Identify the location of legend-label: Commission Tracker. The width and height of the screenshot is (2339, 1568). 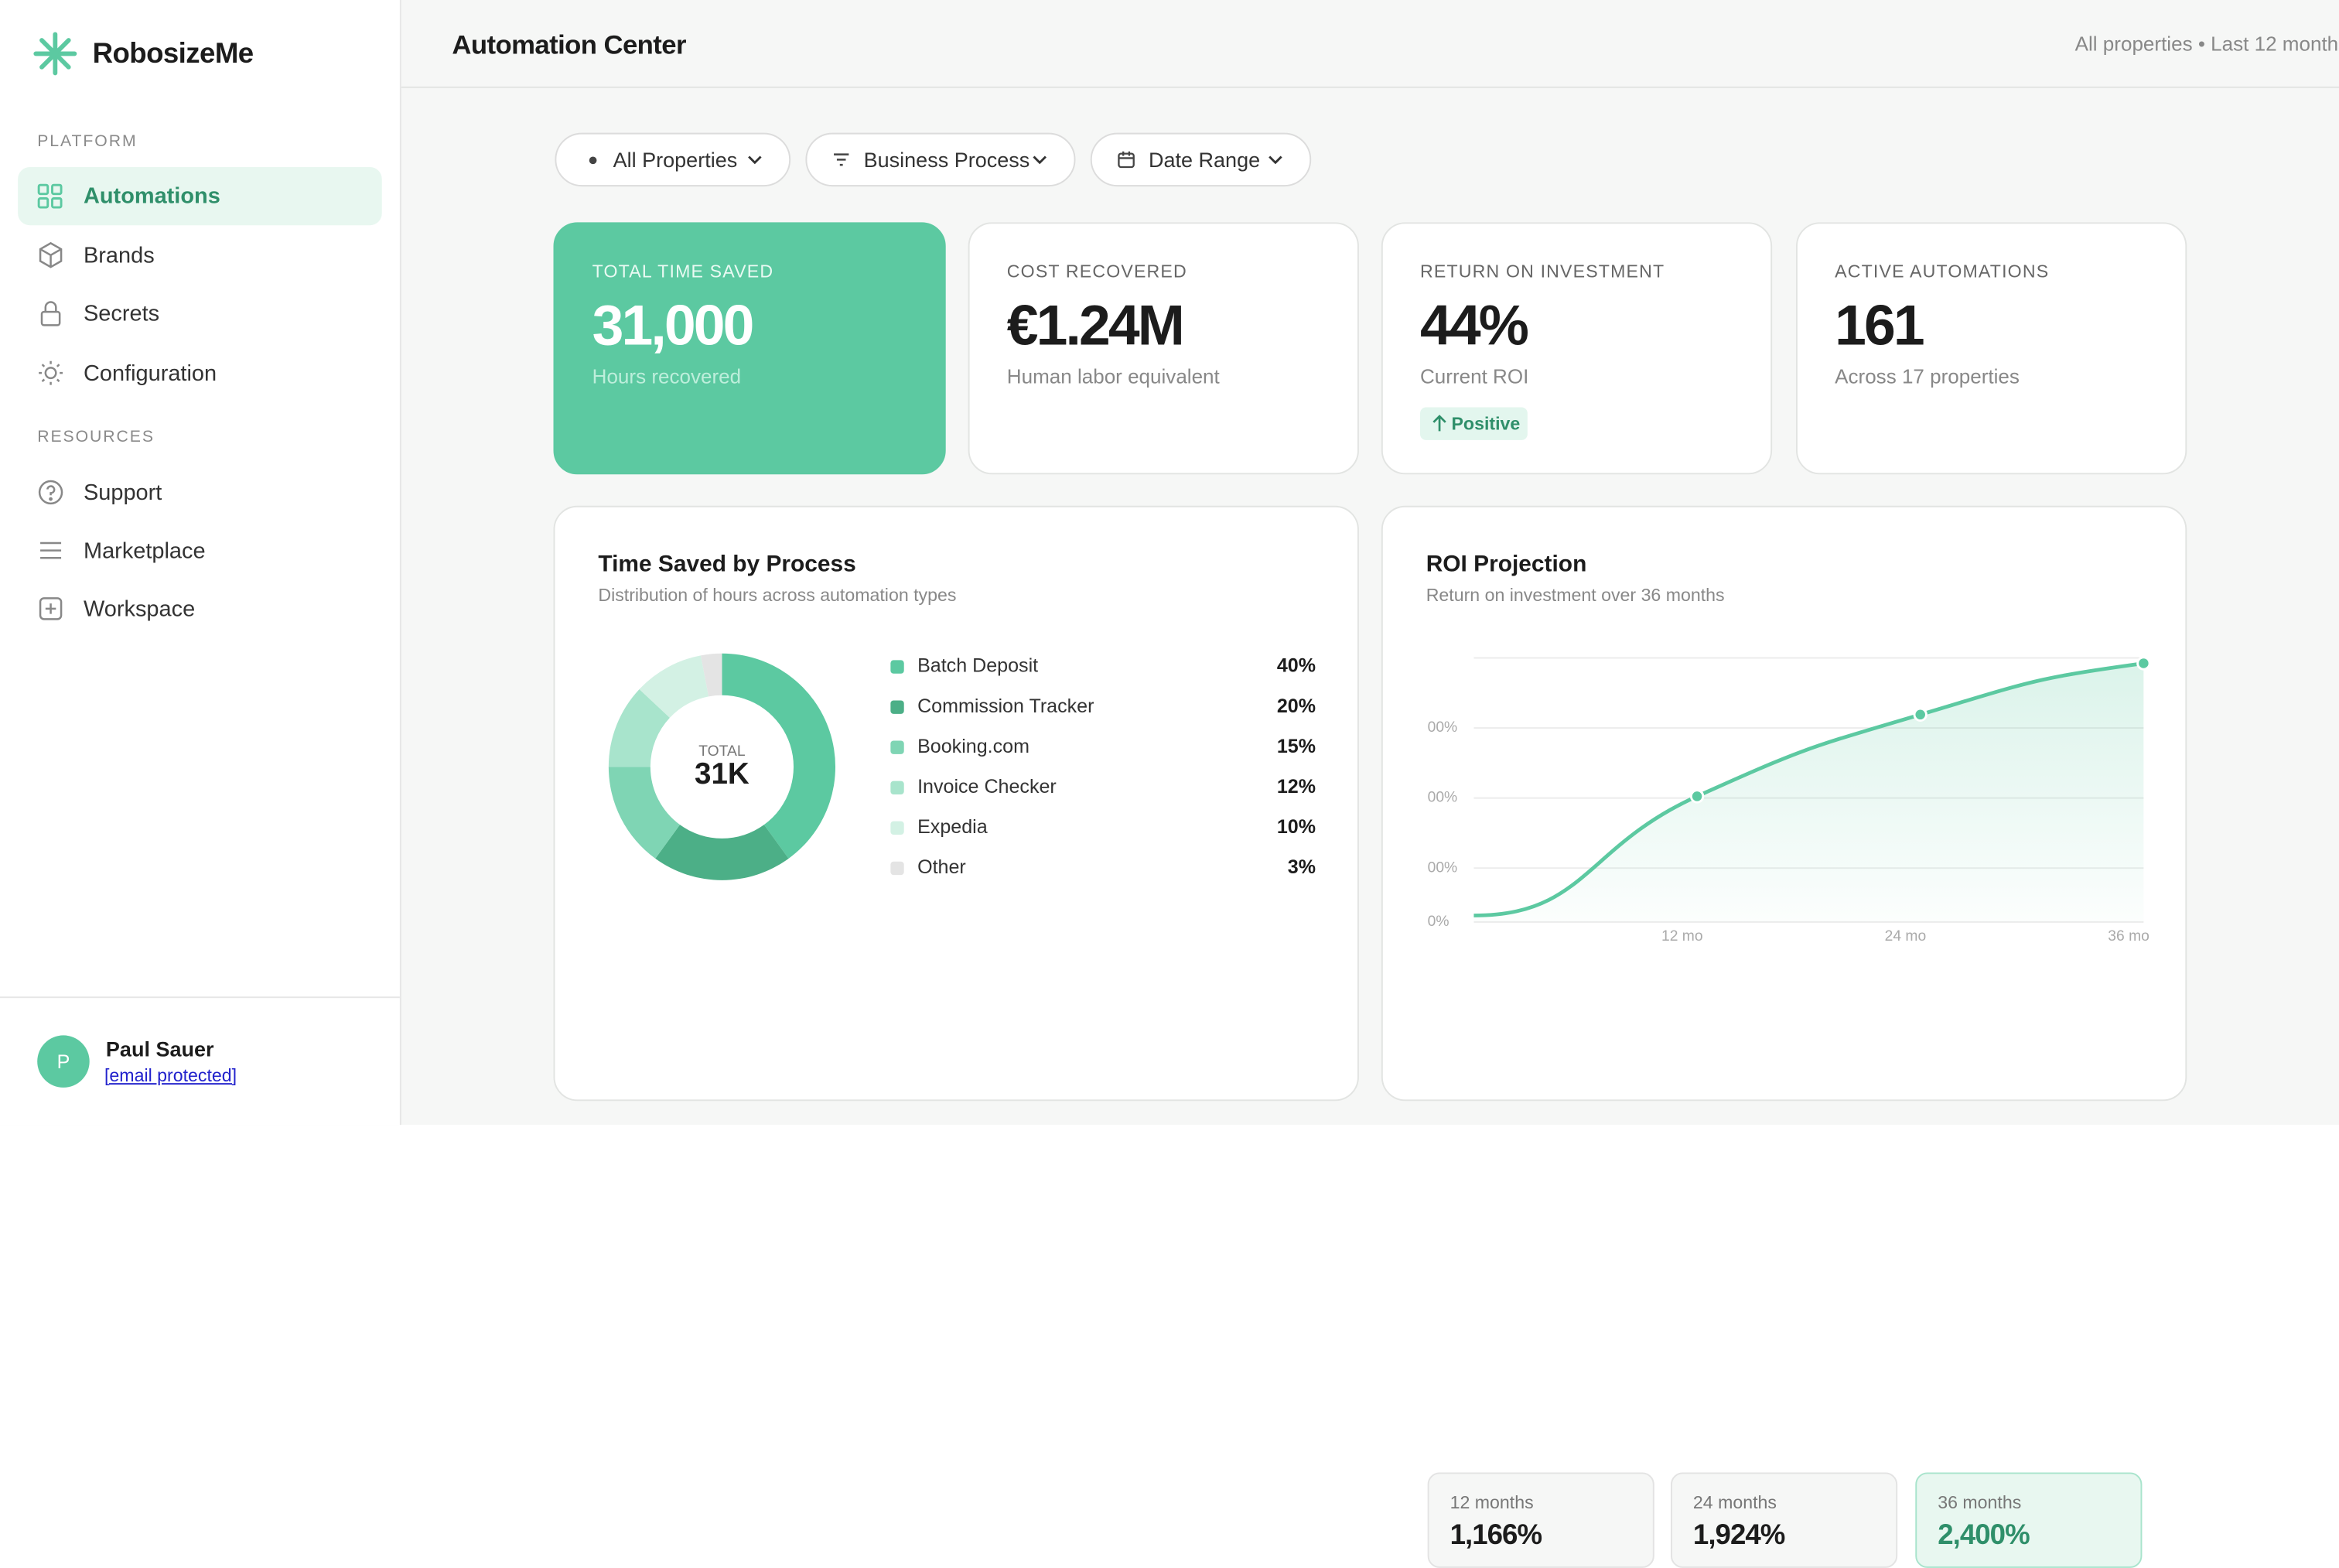
(1005, 706).